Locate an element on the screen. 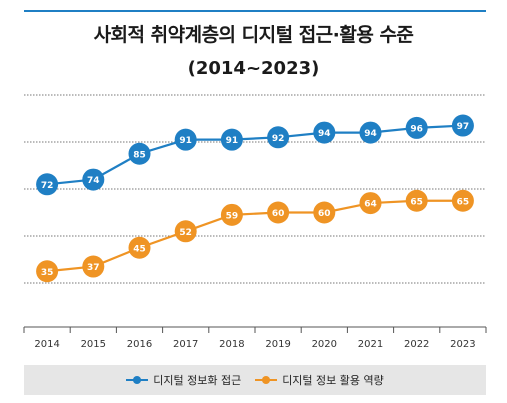 The height and width of the screenshot is (403, 507). data-label: 37 is located at coordinates (93, 268).